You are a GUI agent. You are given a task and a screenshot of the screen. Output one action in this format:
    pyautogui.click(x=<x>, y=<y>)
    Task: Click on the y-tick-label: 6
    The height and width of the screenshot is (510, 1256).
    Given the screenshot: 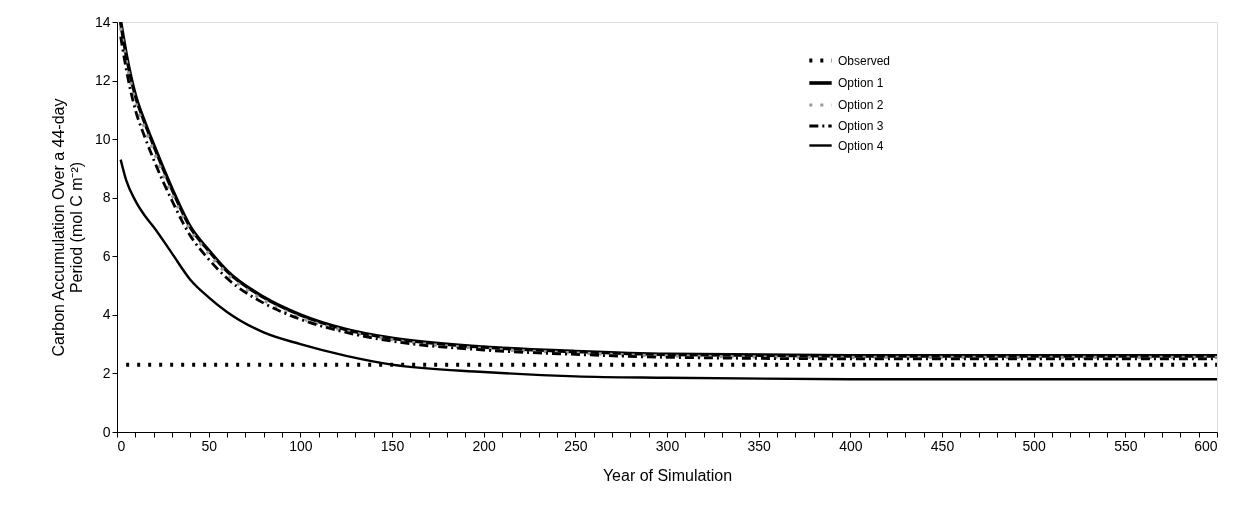 What is the action you would take?
    pyautogui.click(x=106, y=255)
    